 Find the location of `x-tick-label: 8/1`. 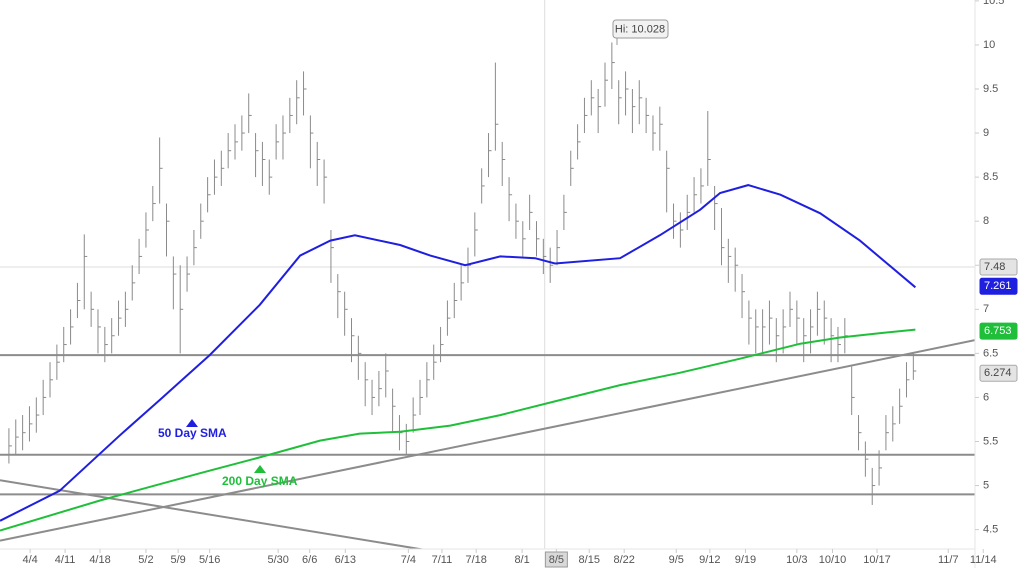

x-tick-label: 8/1 is located at coordinates (521, 560).